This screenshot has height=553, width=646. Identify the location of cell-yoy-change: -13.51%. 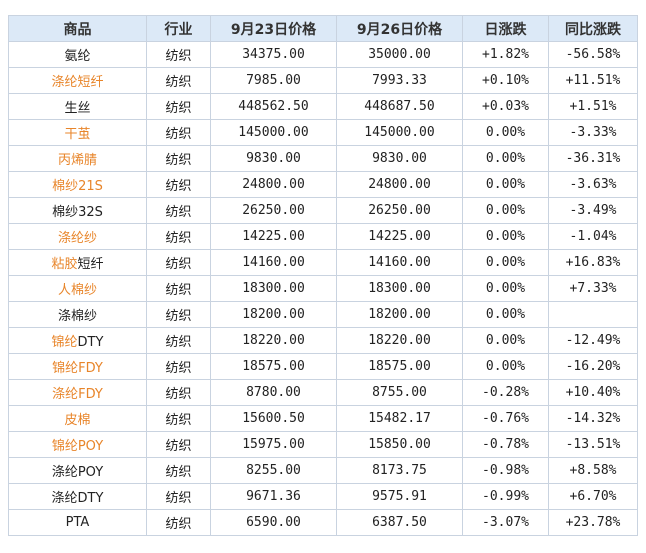
(593, 444).